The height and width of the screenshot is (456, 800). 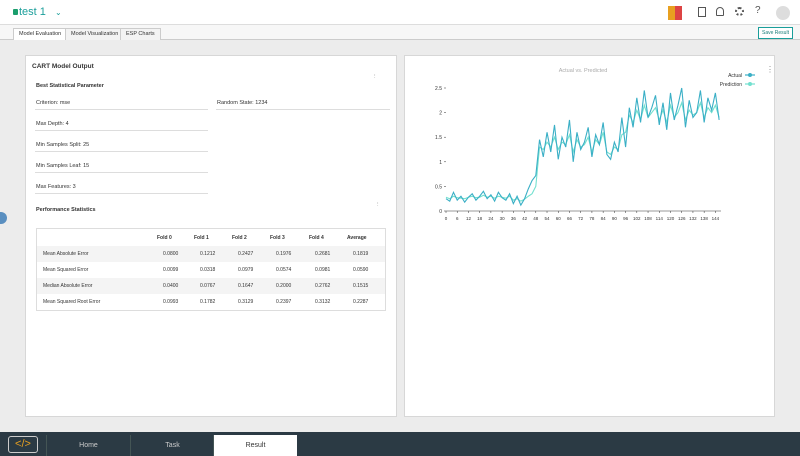 What do you see at coordinates (361, 270) in the screenshot?
I see `table-cell: 0.0590` at bounding box center [361, 270].